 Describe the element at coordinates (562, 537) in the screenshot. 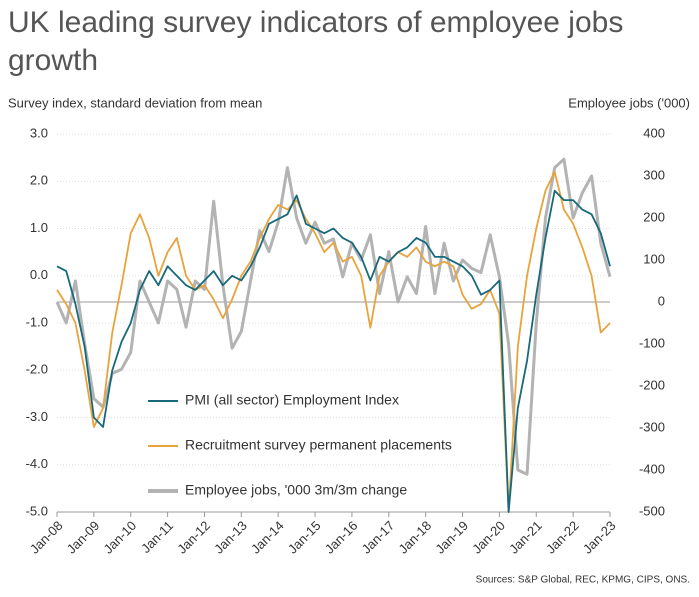

I see `x-tick-label: Jan-22` at that location.